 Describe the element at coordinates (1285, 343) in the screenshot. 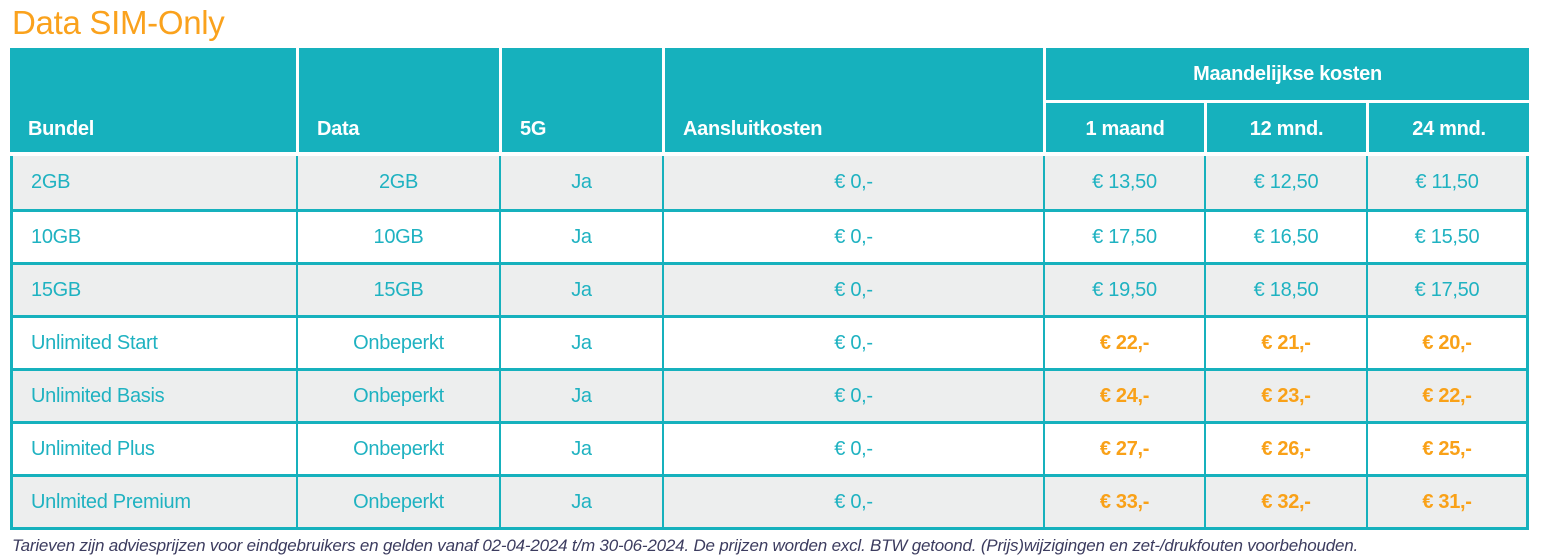

I see `cell-price-12-mnd: € 21,-` at that location.